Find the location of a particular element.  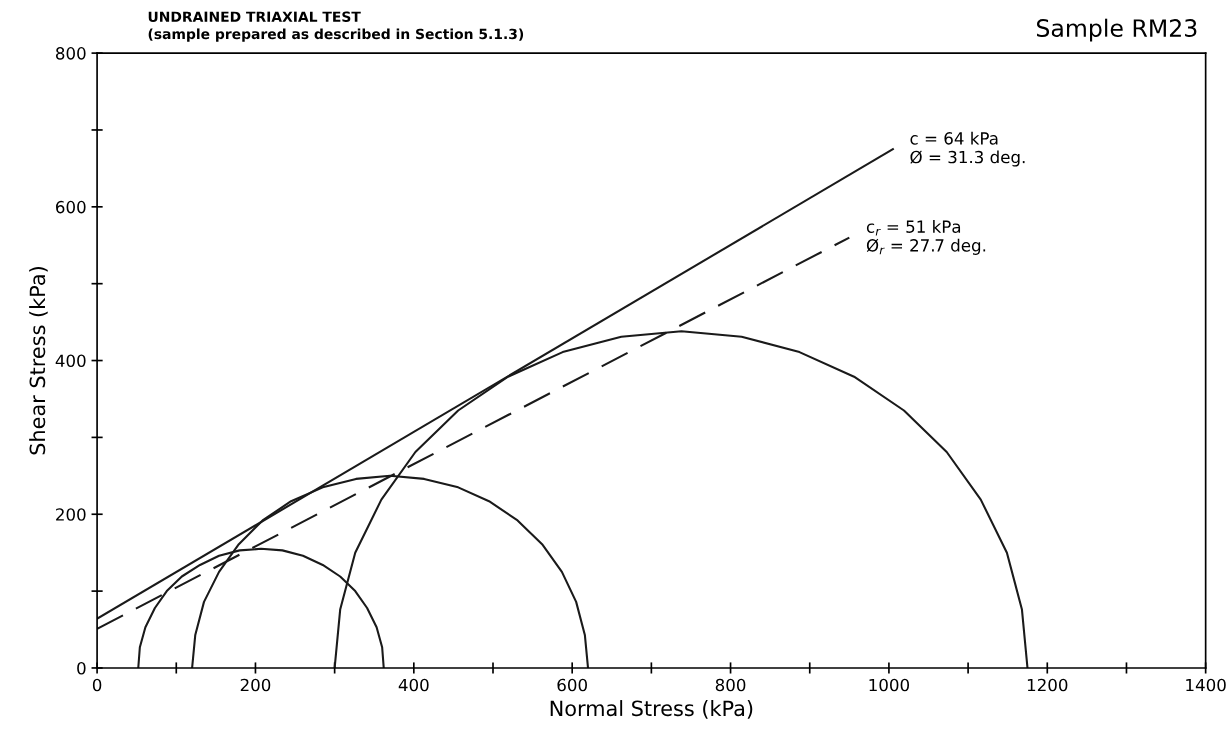

chart-title: UNDRAINED TRIAXIAL TEST is located at coordinates (254, 16).